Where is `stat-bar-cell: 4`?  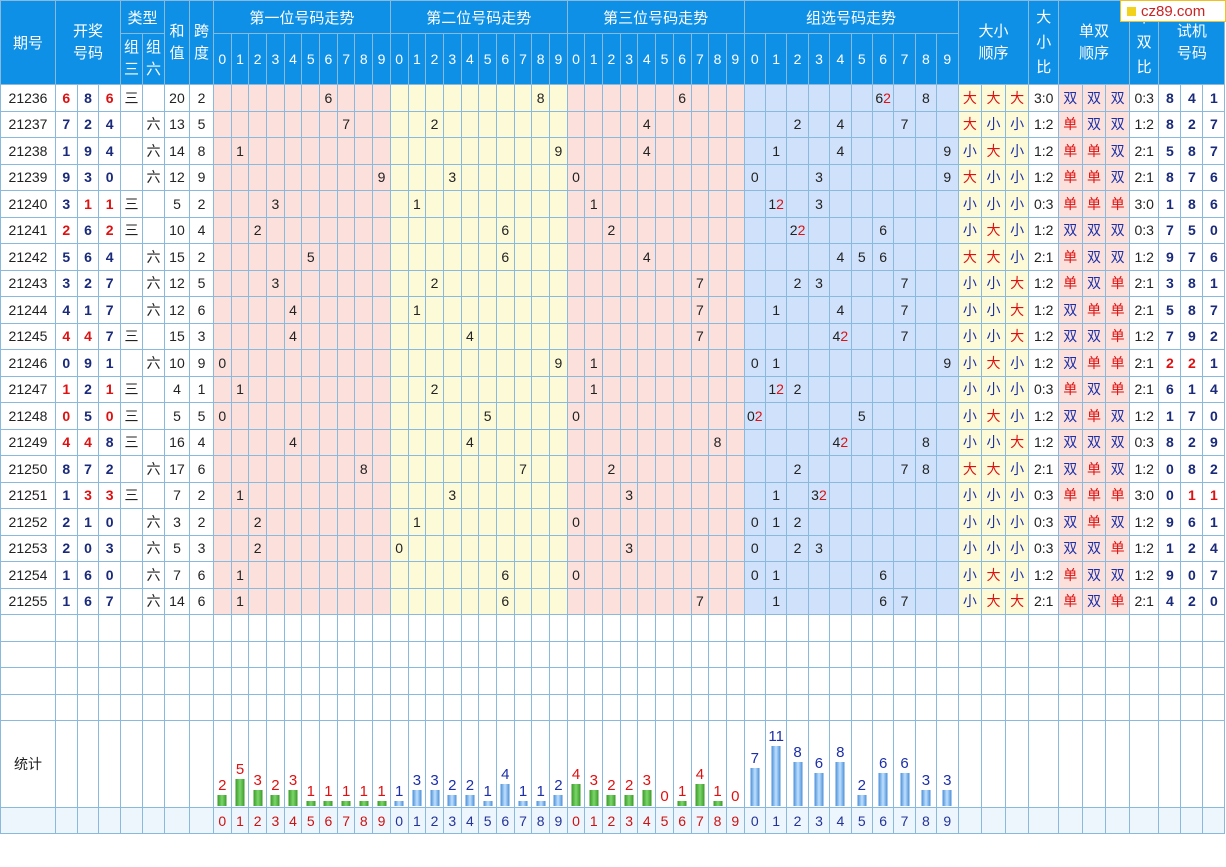
stat-bar-cell: 4 is located at coordinates (576, 764).